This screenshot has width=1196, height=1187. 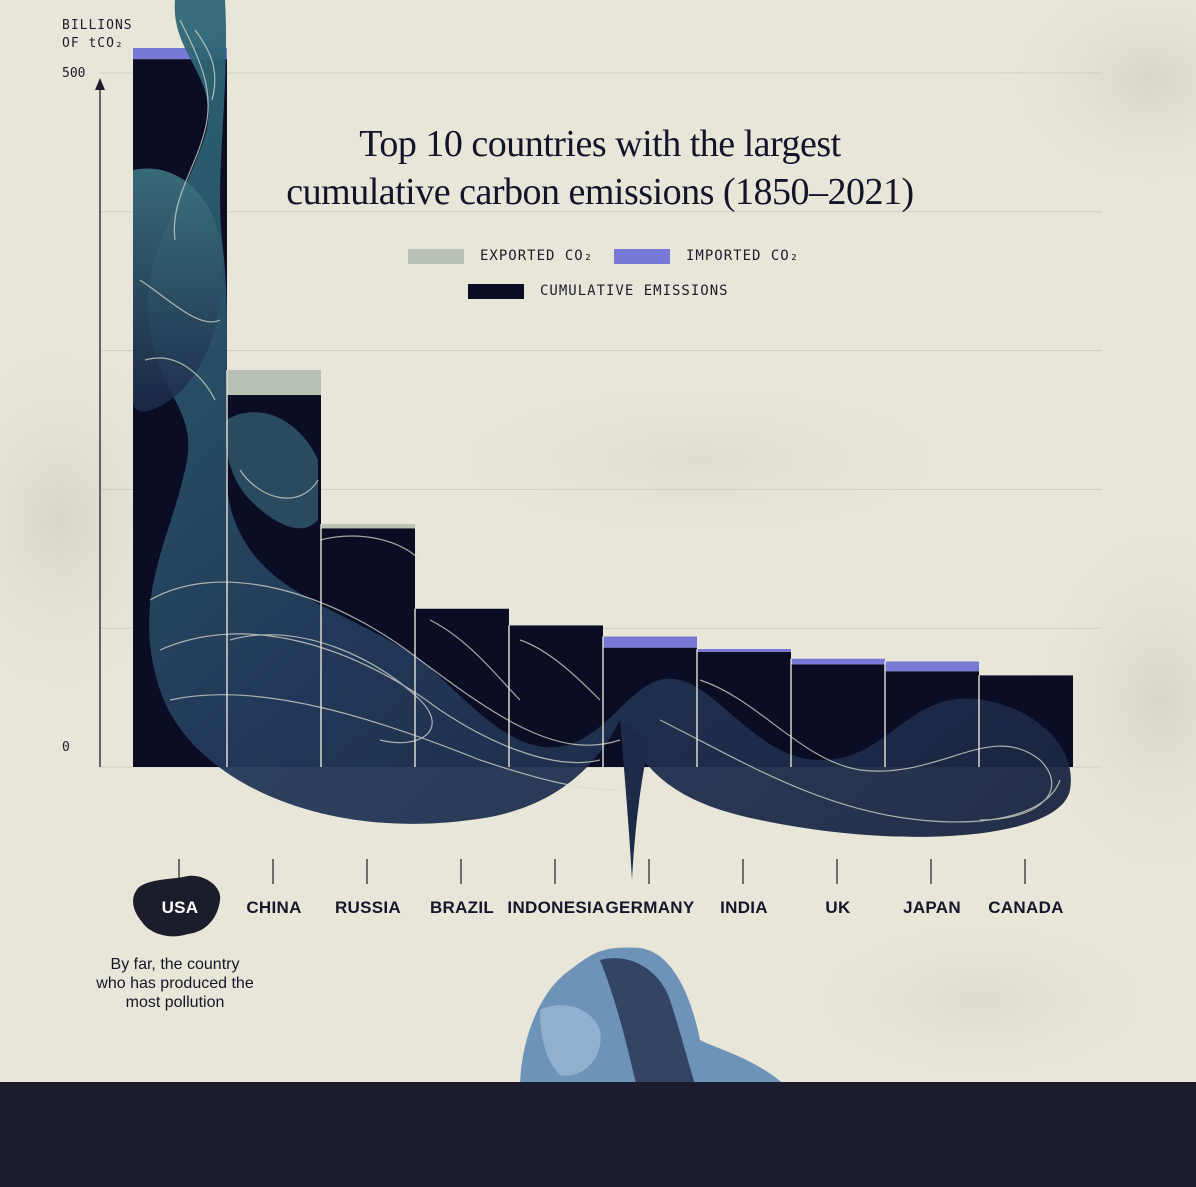 I want to click on y-tick-500: 500, so click(x=74, y=73).